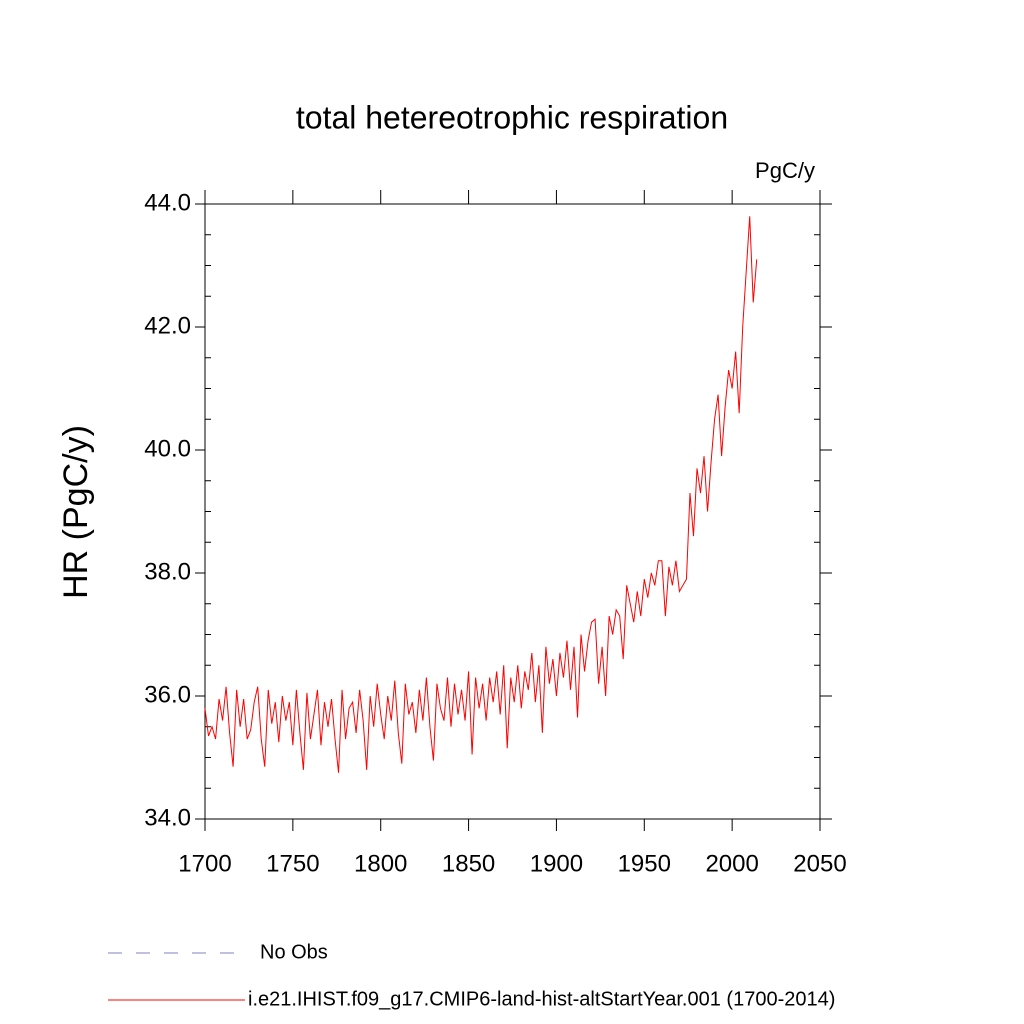 This screenshot has width=1024, height=1024. Describe the element at coordinates (167, 325) in the screenshot. I see `y-tick-label: 42.0` at that location.